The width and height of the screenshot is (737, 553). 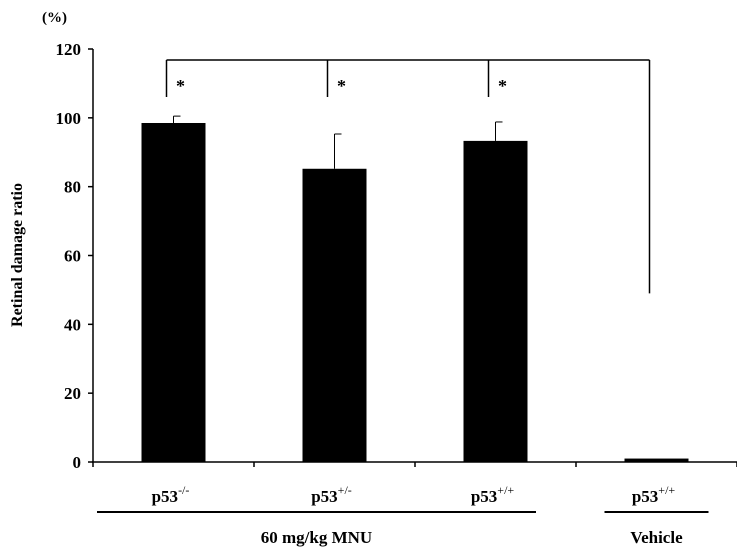 I want to click on y-tick-label: 80, so click(x=72, y=187).